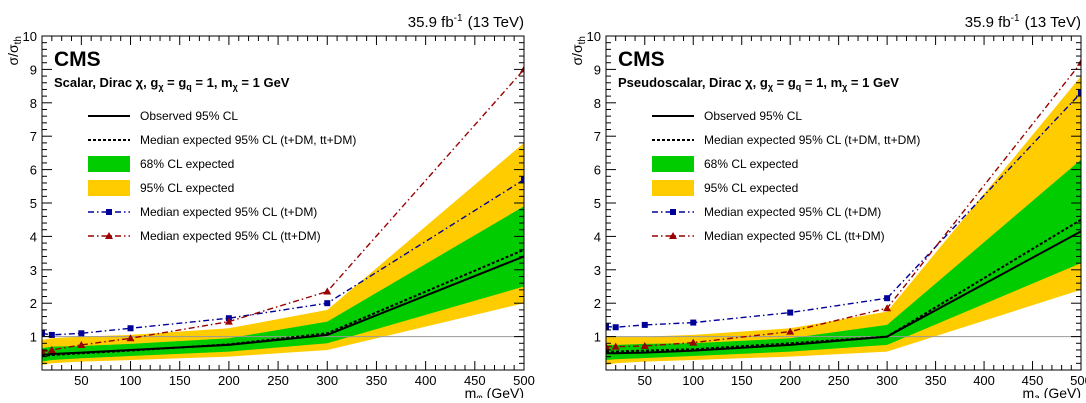  What do you see at coordinates (77, 59) in the screenshot?
I see `experiment-label: CMS` at bounding box center [77, 59].